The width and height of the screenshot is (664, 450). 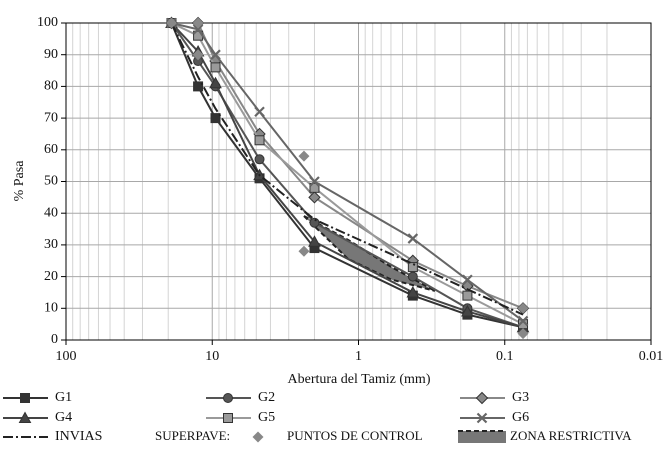 What do you see at coordinates (54, 339) in the screenshot?
I see `y-tick-label: 0` at bounding box center [54, 339].